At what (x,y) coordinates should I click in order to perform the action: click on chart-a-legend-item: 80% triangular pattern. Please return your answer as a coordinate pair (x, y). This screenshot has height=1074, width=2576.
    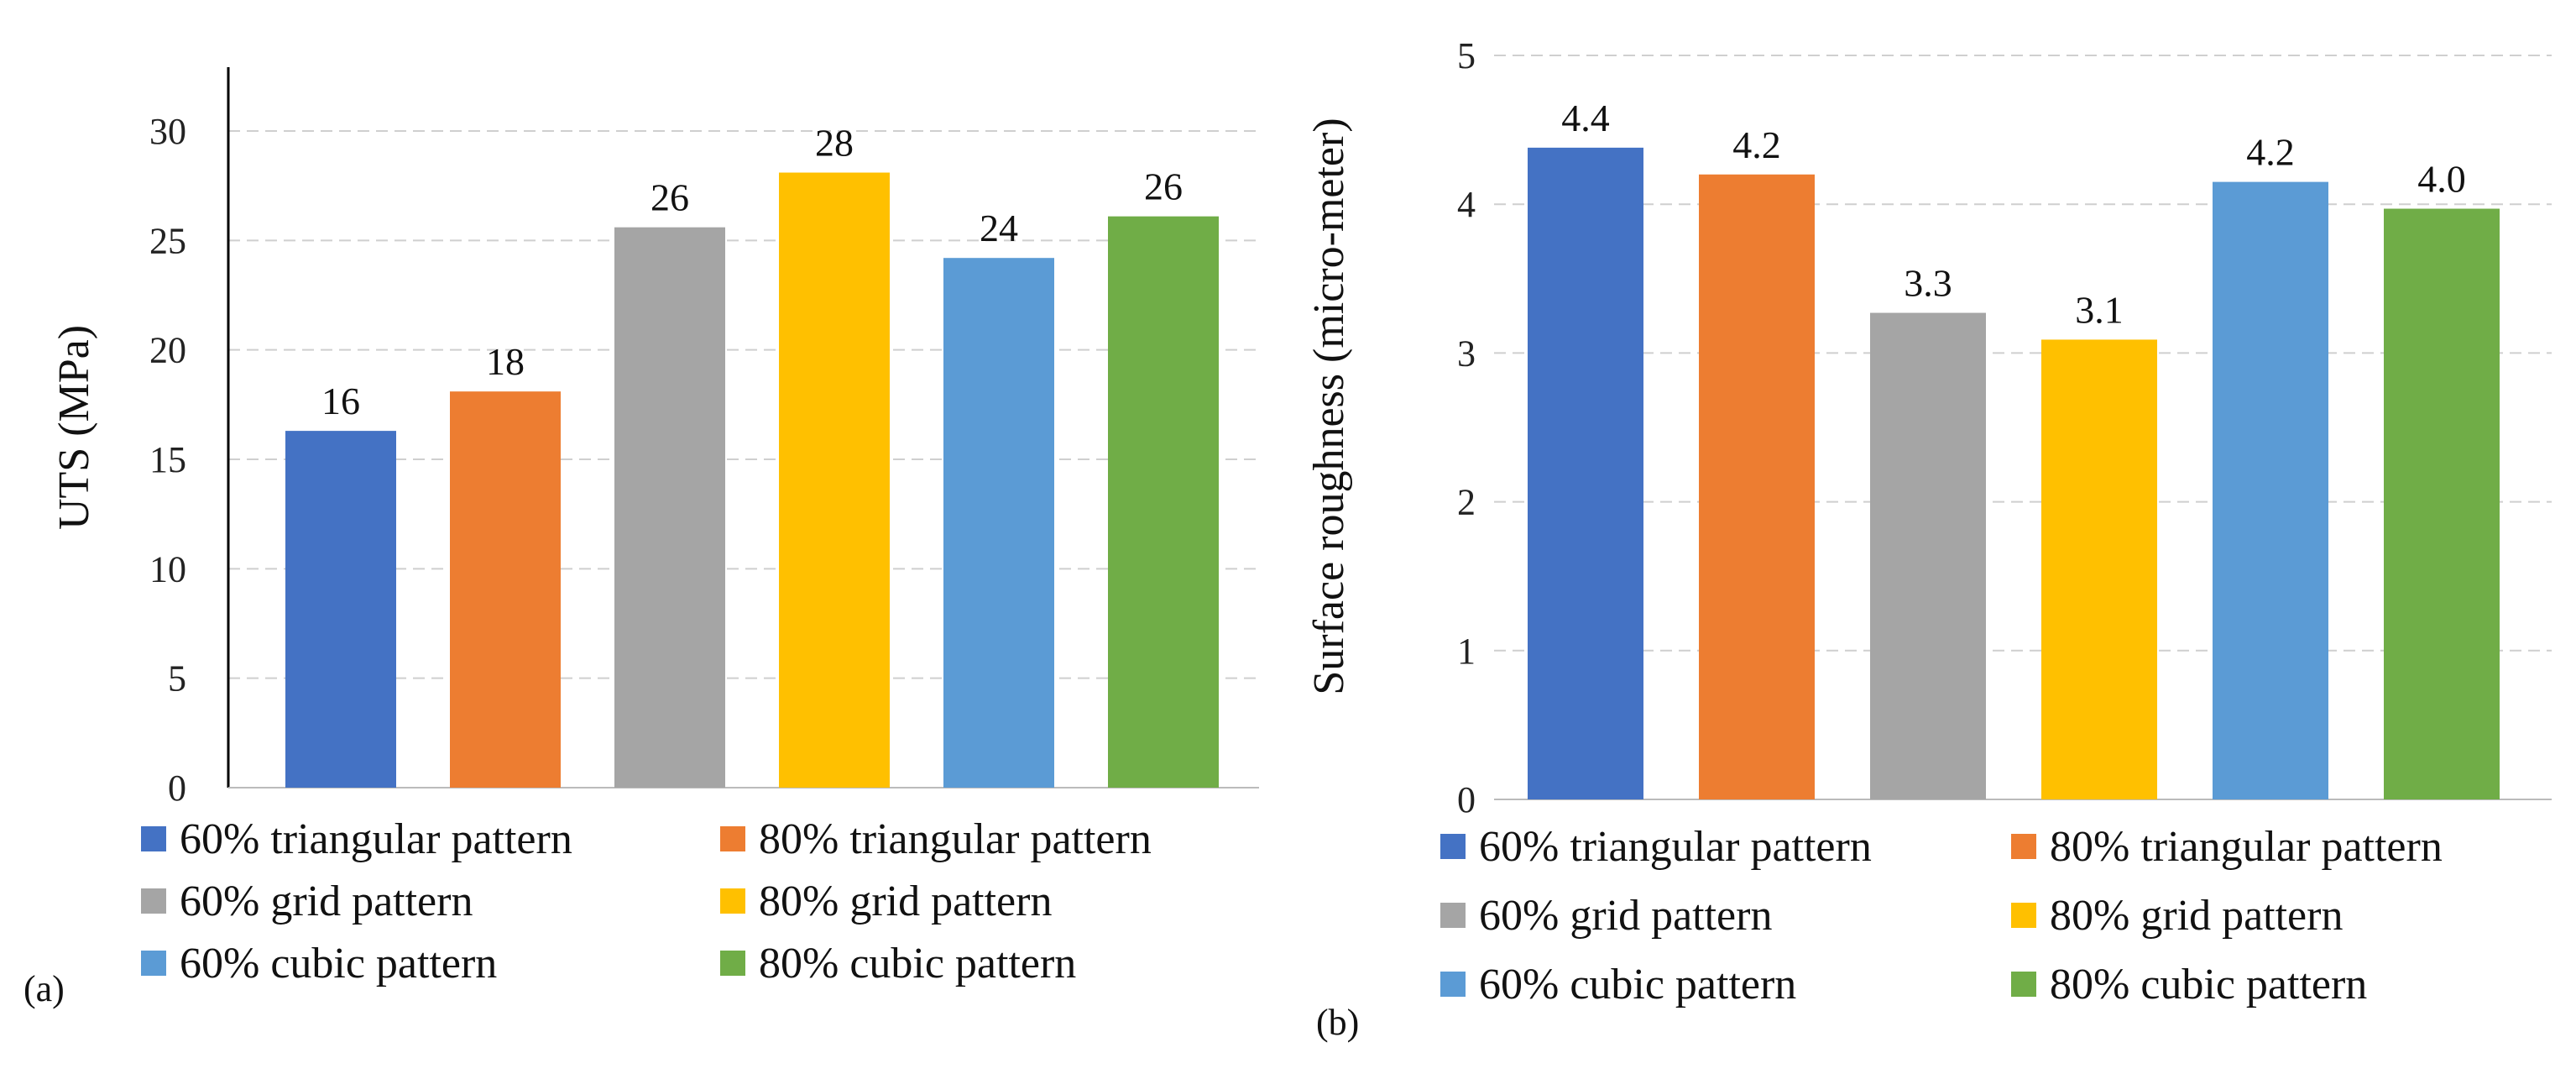
    Looking at the image, I should click on (936, 839).